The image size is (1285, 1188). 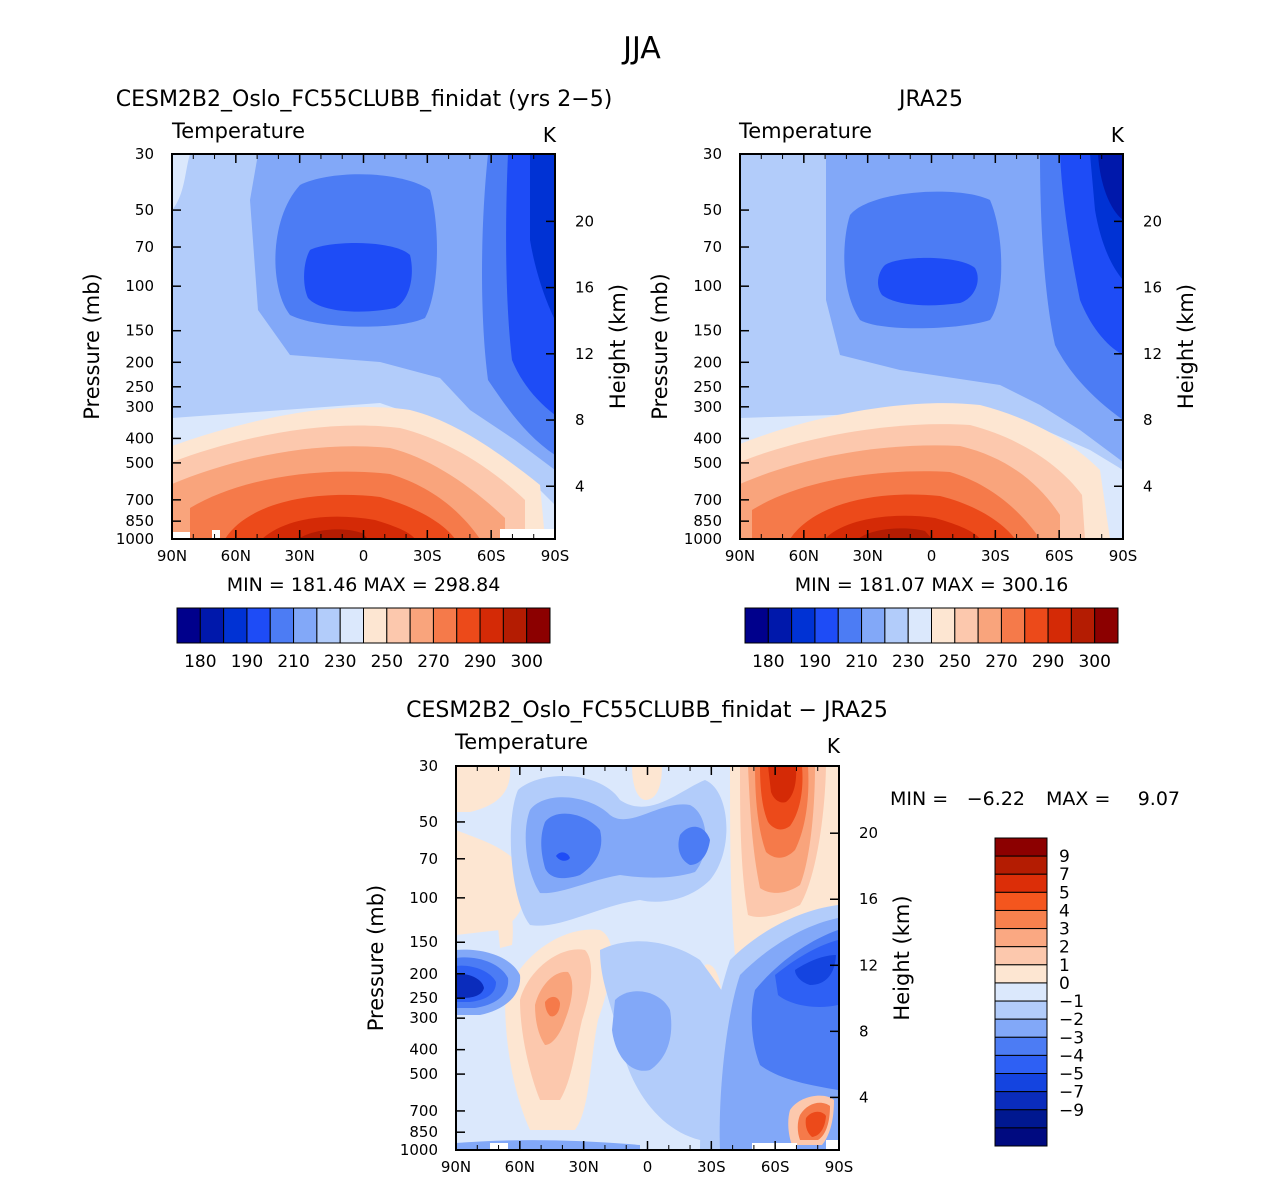 What do you see at coordinates (815, 1124) in the screenshot?
I see `diff-pos-corner3` at bounding box center [815, 1124].